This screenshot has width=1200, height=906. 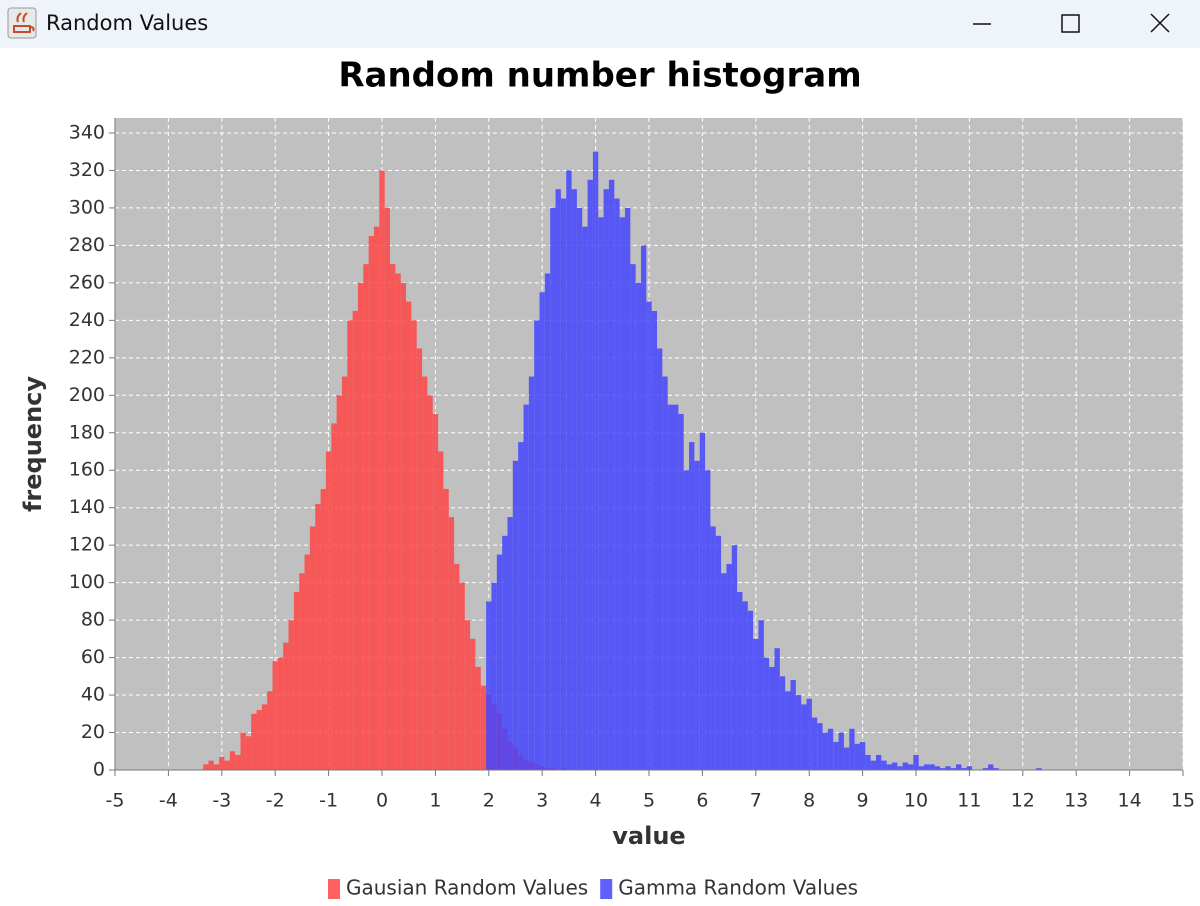 What do you see at coordinates (738, 888) in the screenshot?
I see `legend-label: Gamma Random Values` at bounding box center [738, 888].